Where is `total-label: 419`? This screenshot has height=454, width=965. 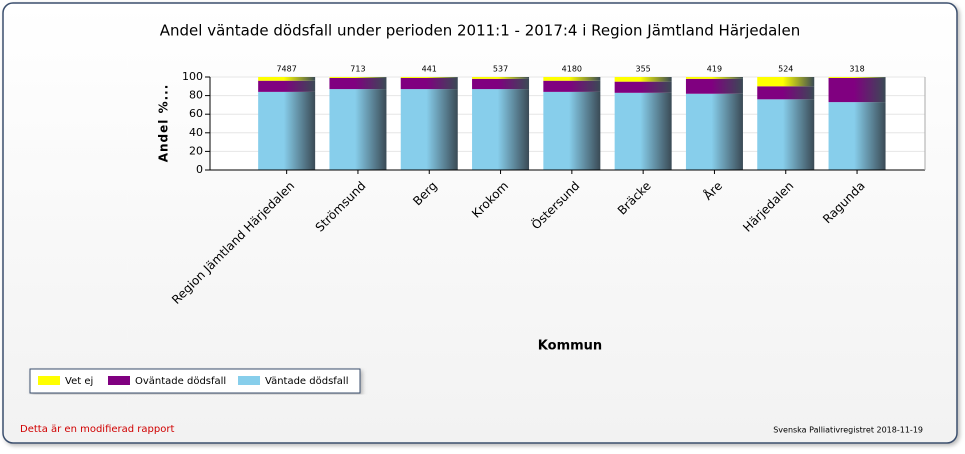
total-label: 419 is located at coordinates (714, 69).